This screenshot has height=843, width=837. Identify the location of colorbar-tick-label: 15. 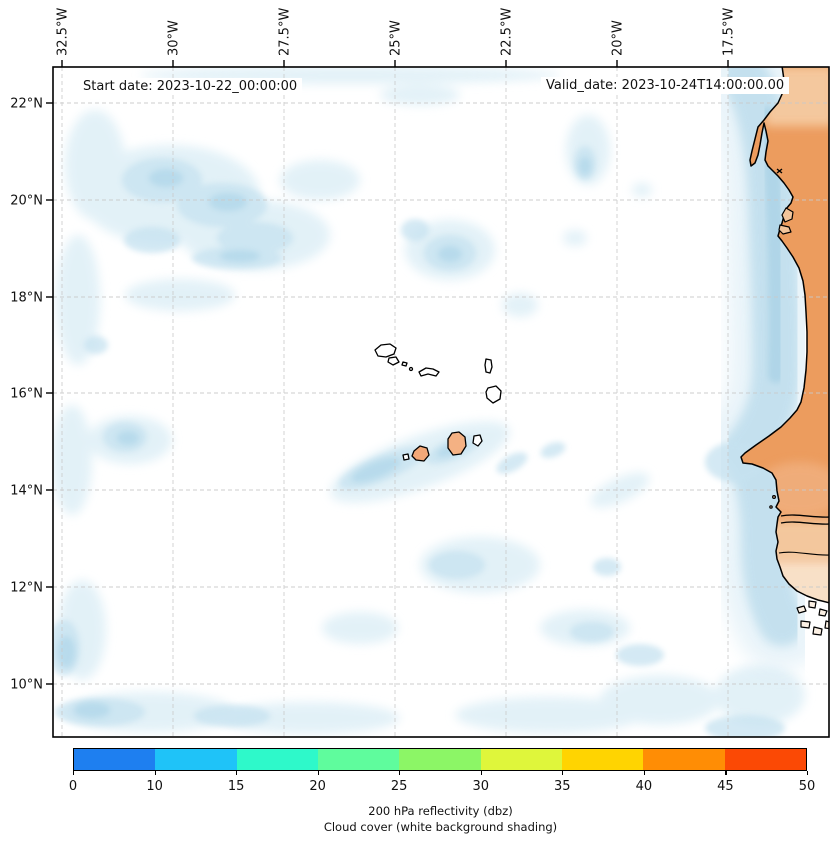
(236, 786).